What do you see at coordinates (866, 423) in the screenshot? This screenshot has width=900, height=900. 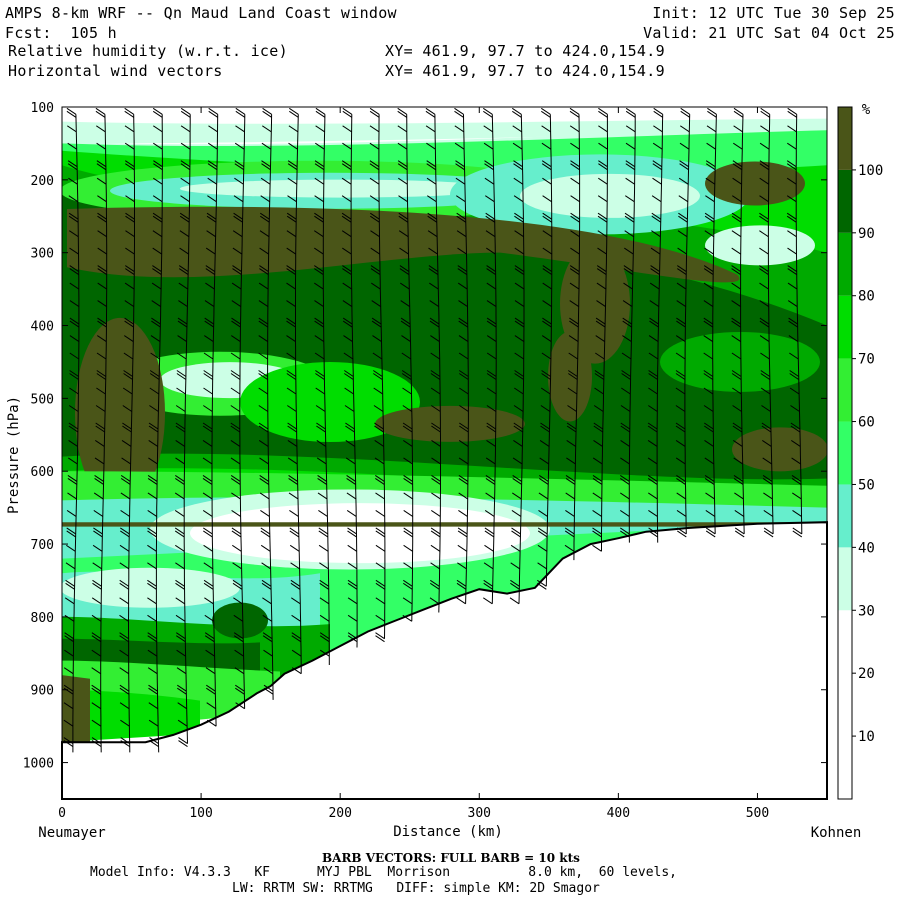 I see `colorbar-label: 60` at bounding box center [866, 423].